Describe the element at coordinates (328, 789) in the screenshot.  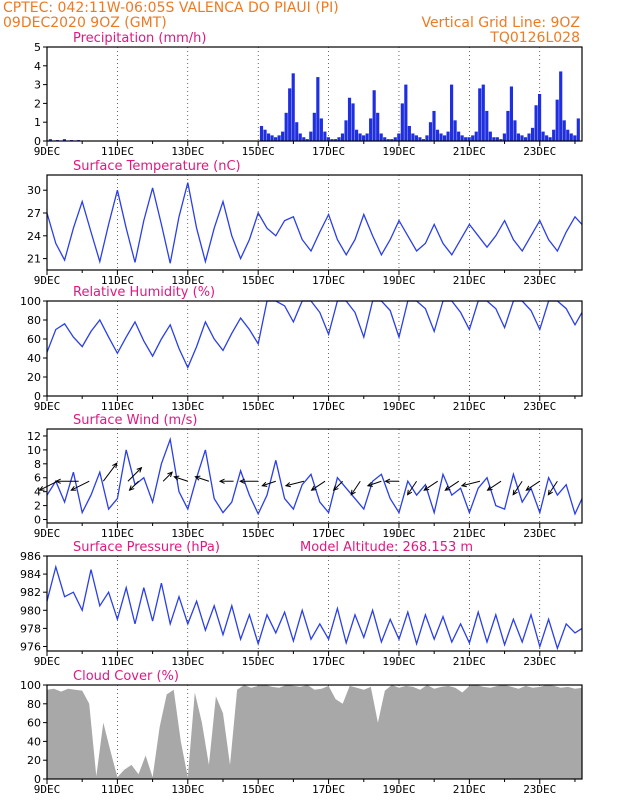
I see `cloud-xtick-label: 17DEC` at that location.